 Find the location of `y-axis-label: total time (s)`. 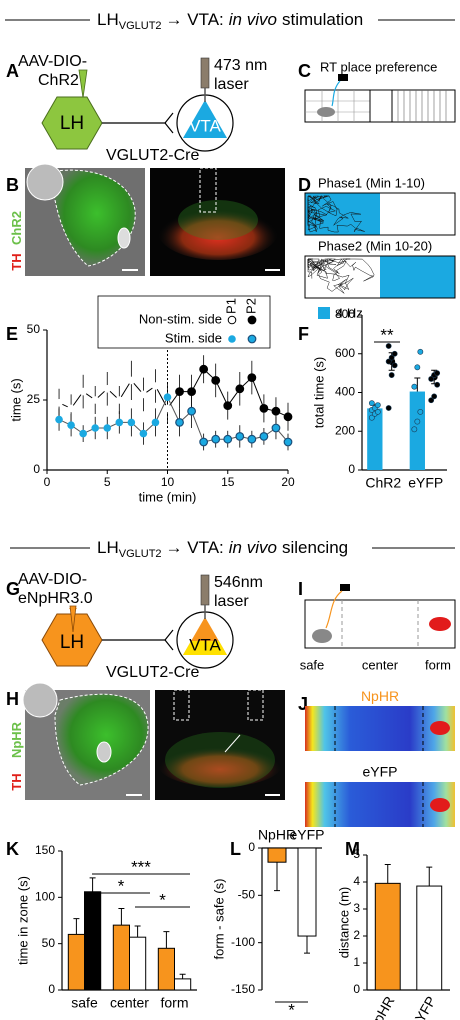

y-axis-label: total time (s) is located at coordinates (318, 393).